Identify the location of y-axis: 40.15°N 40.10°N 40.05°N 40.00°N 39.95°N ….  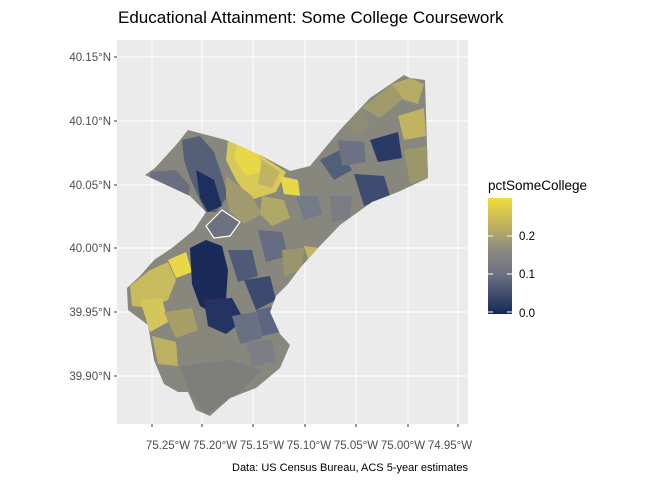
(93, 217).